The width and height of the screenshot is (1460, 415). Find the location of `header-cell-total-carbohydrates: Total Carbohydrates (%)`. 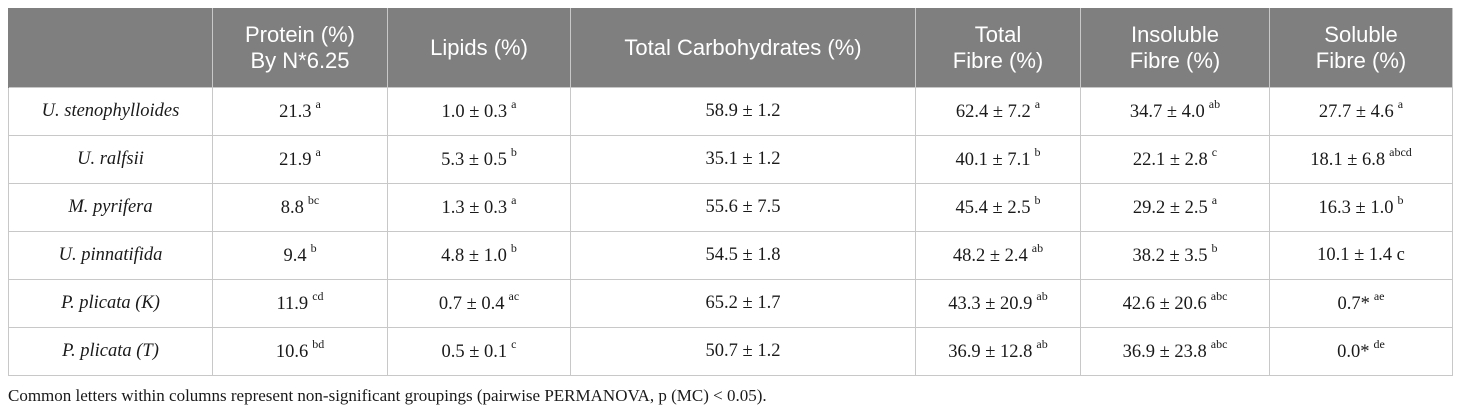

header-cell-total-carbohydrates: Total Carbohydrates (%) is located at coordinates (743, 48).